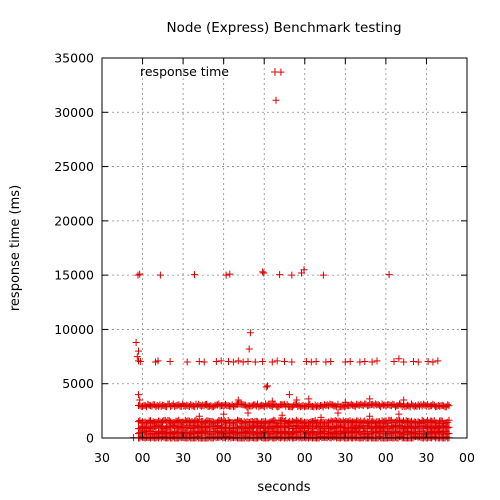  I want to click on legend-marker, so click(275, 72).